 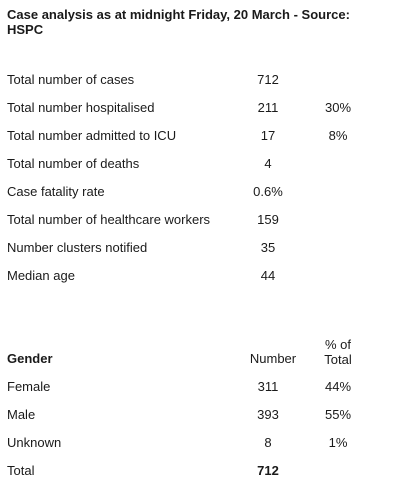 What do you see at coordinates (109, 219) in the screenshot?
I see `row-label: Total number of healthcare workers` at bounding box center [109, 219].